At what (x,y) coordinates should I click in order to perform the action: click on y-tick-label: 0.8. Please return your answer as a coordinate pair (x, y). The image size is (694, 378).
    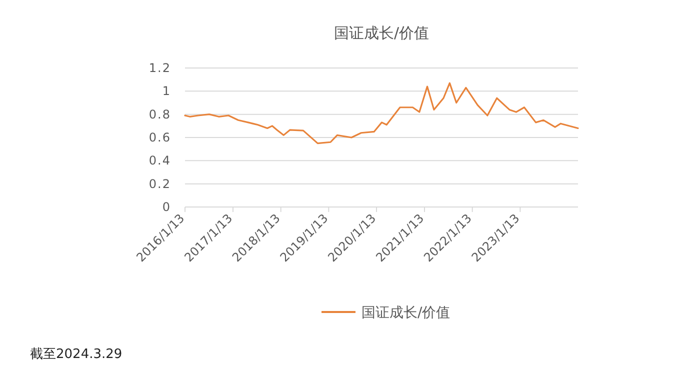
    Looking at the image, I should click on (159, 114).